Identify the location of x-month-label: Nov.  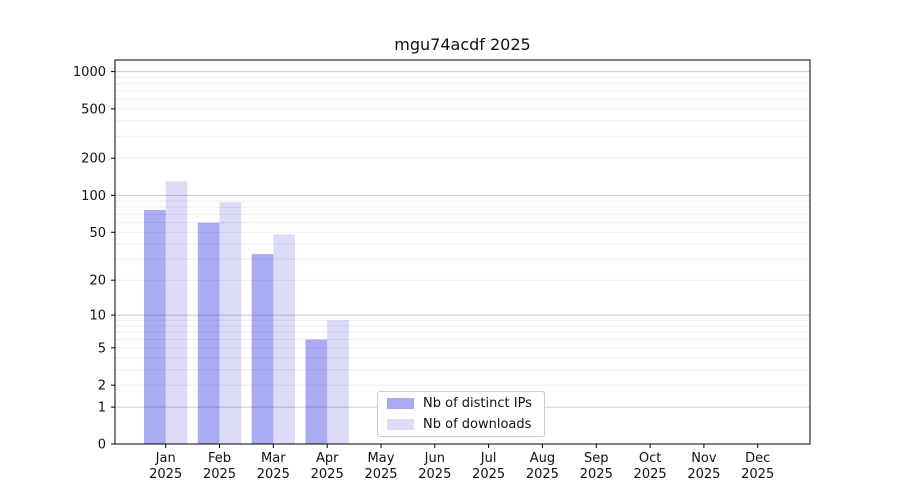
(704, 458).